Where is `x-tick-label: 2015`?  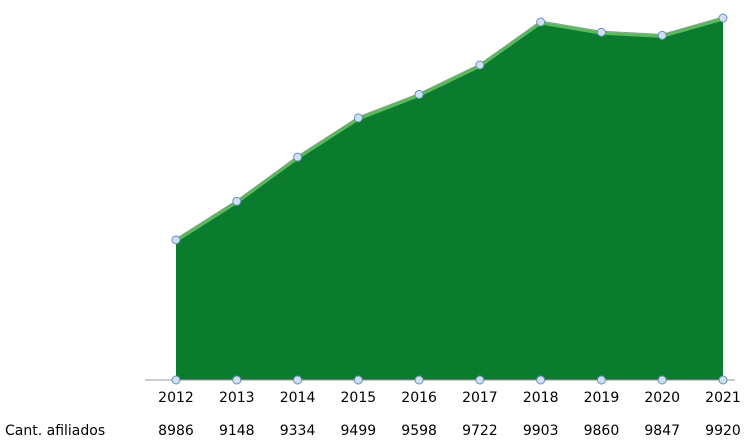
x-tick-label: 2015 is located at coordinates (359, 398).